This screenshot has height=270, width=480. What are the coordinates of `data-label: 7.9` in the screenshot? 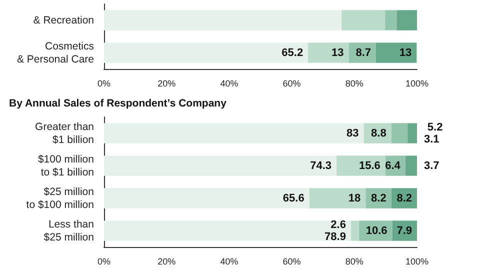 It's located at (404, 230).